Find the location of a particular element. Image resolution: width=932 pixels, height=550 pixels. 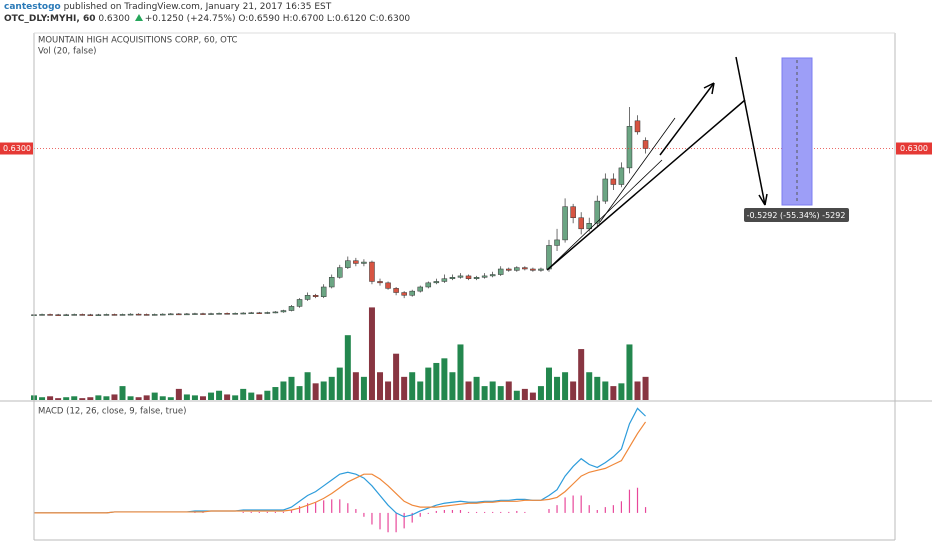

arrow-head is located at coordinates (763, 199).